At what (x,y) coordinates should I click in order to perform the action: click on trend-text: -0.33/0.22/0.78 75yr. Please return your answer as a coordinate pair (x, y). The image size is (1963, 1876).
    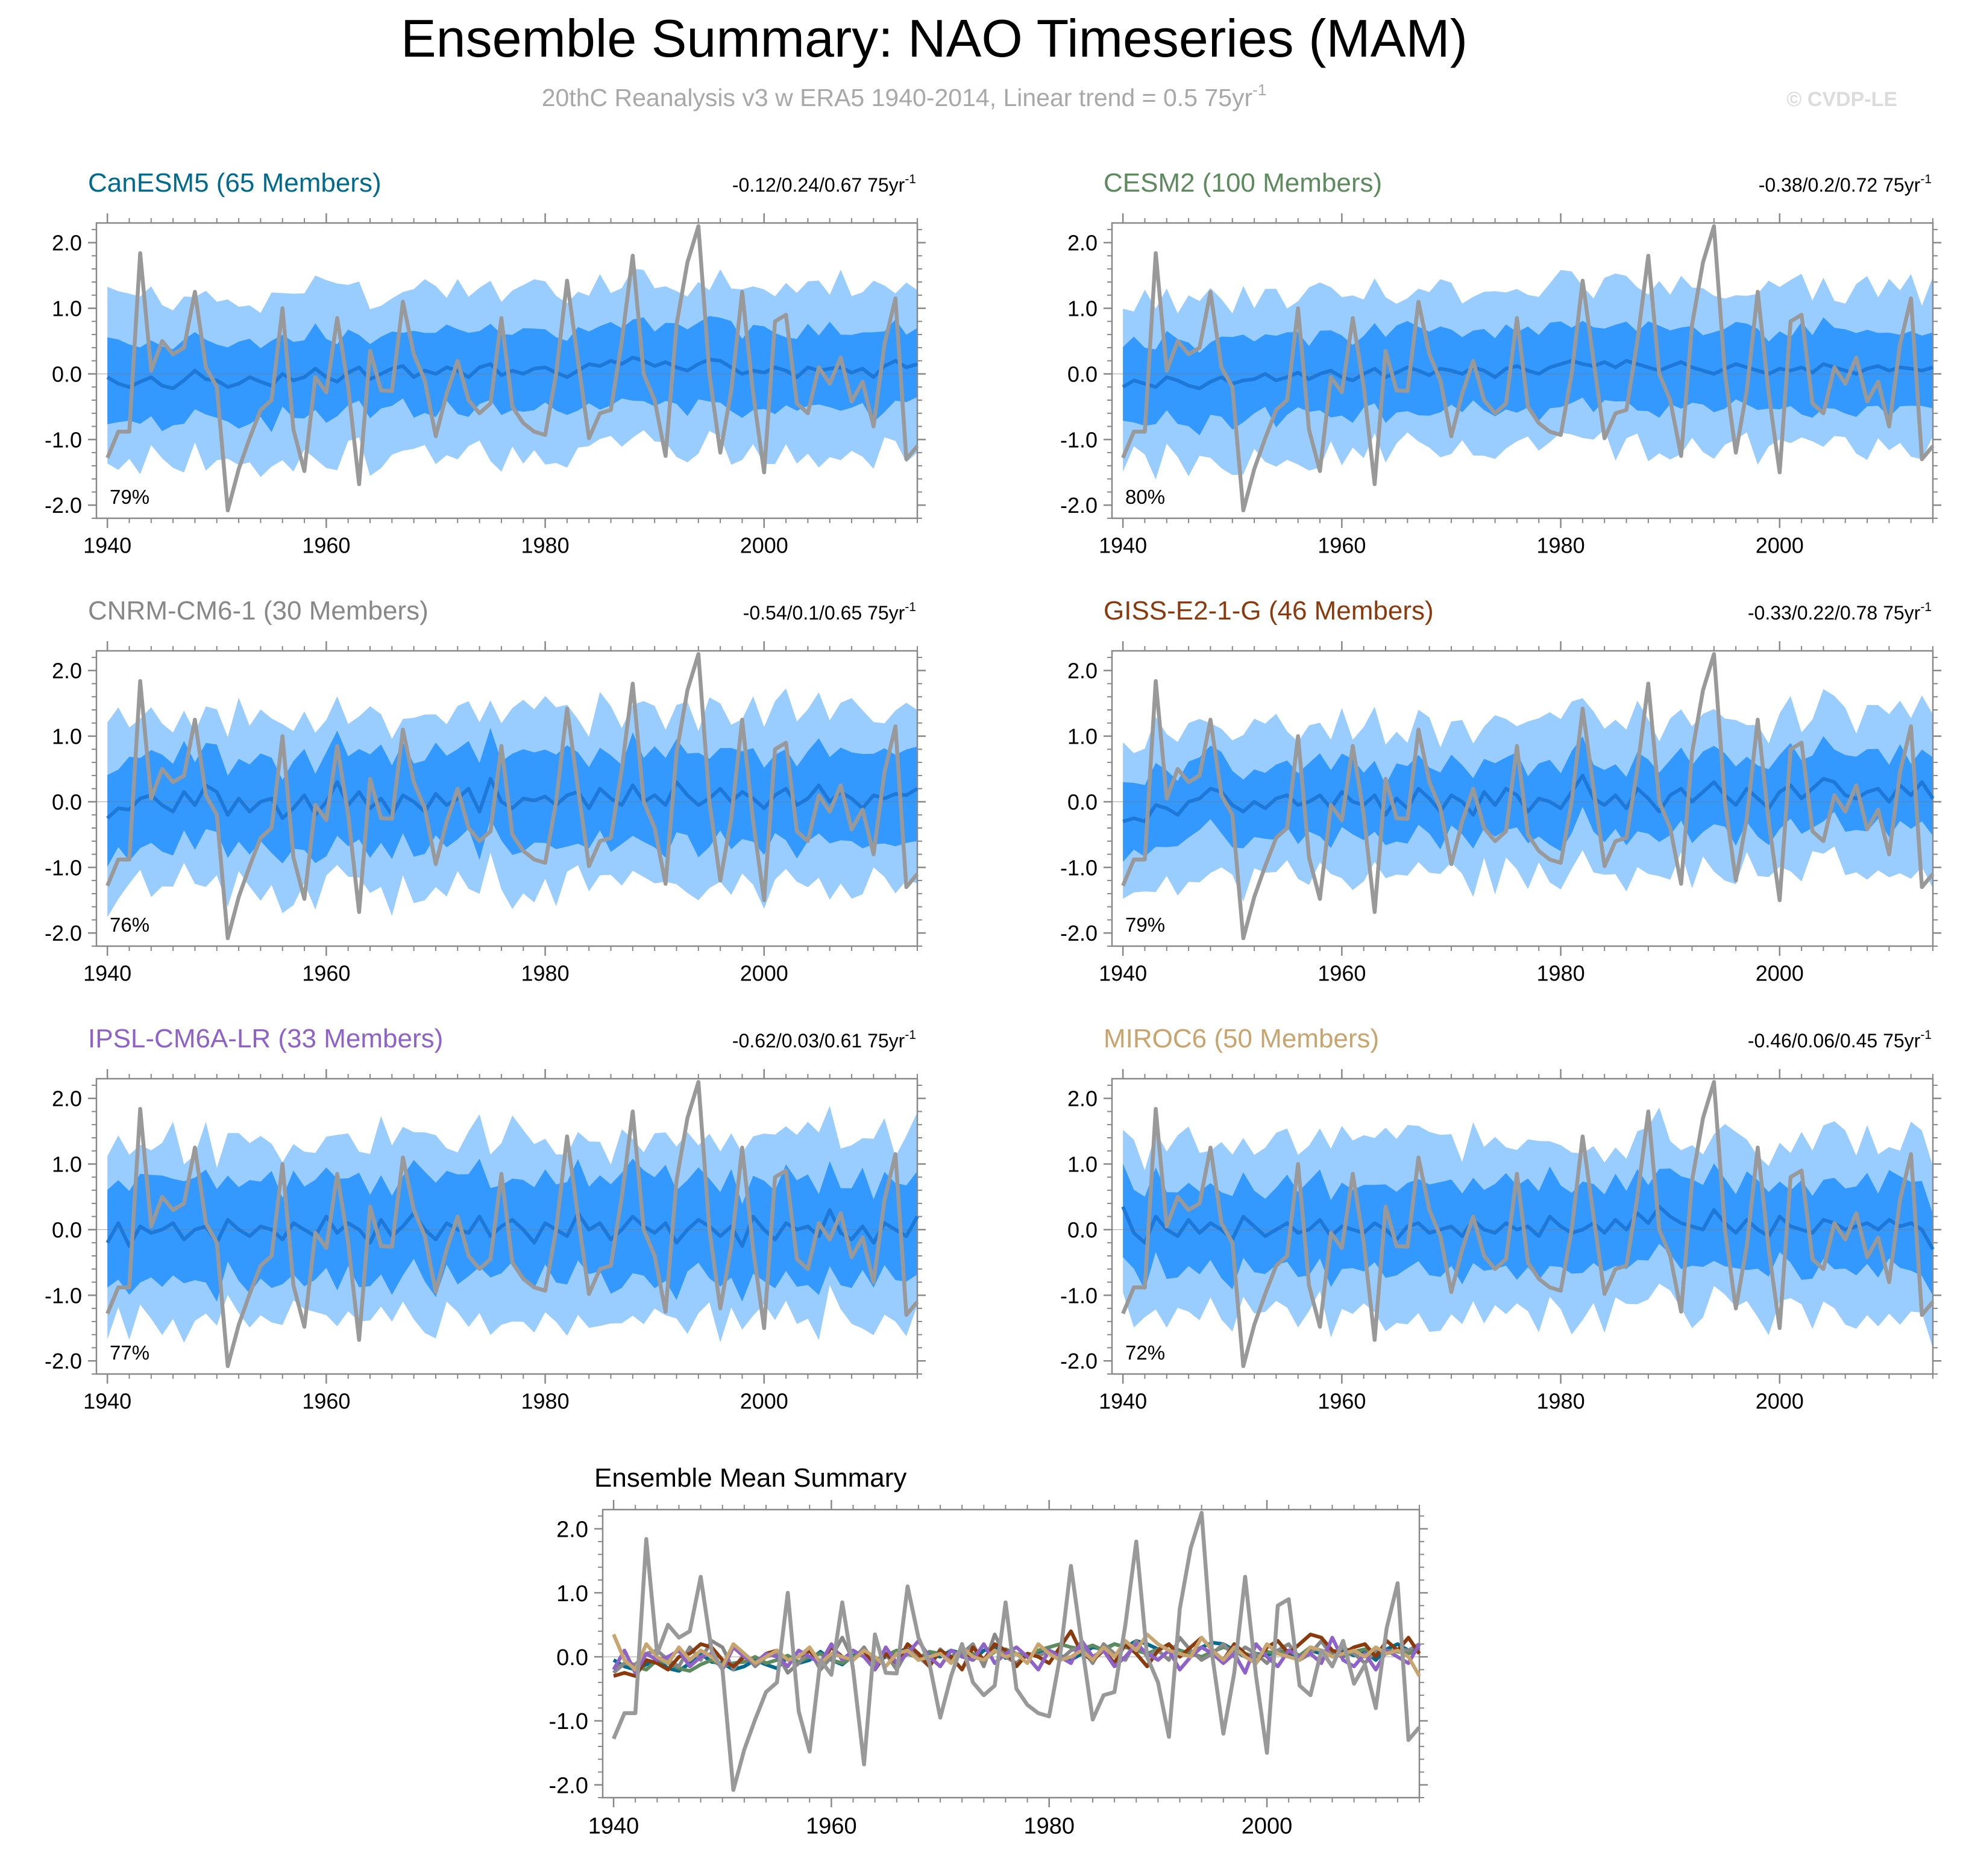
    Looking at the image, I should click on (1834, 613).